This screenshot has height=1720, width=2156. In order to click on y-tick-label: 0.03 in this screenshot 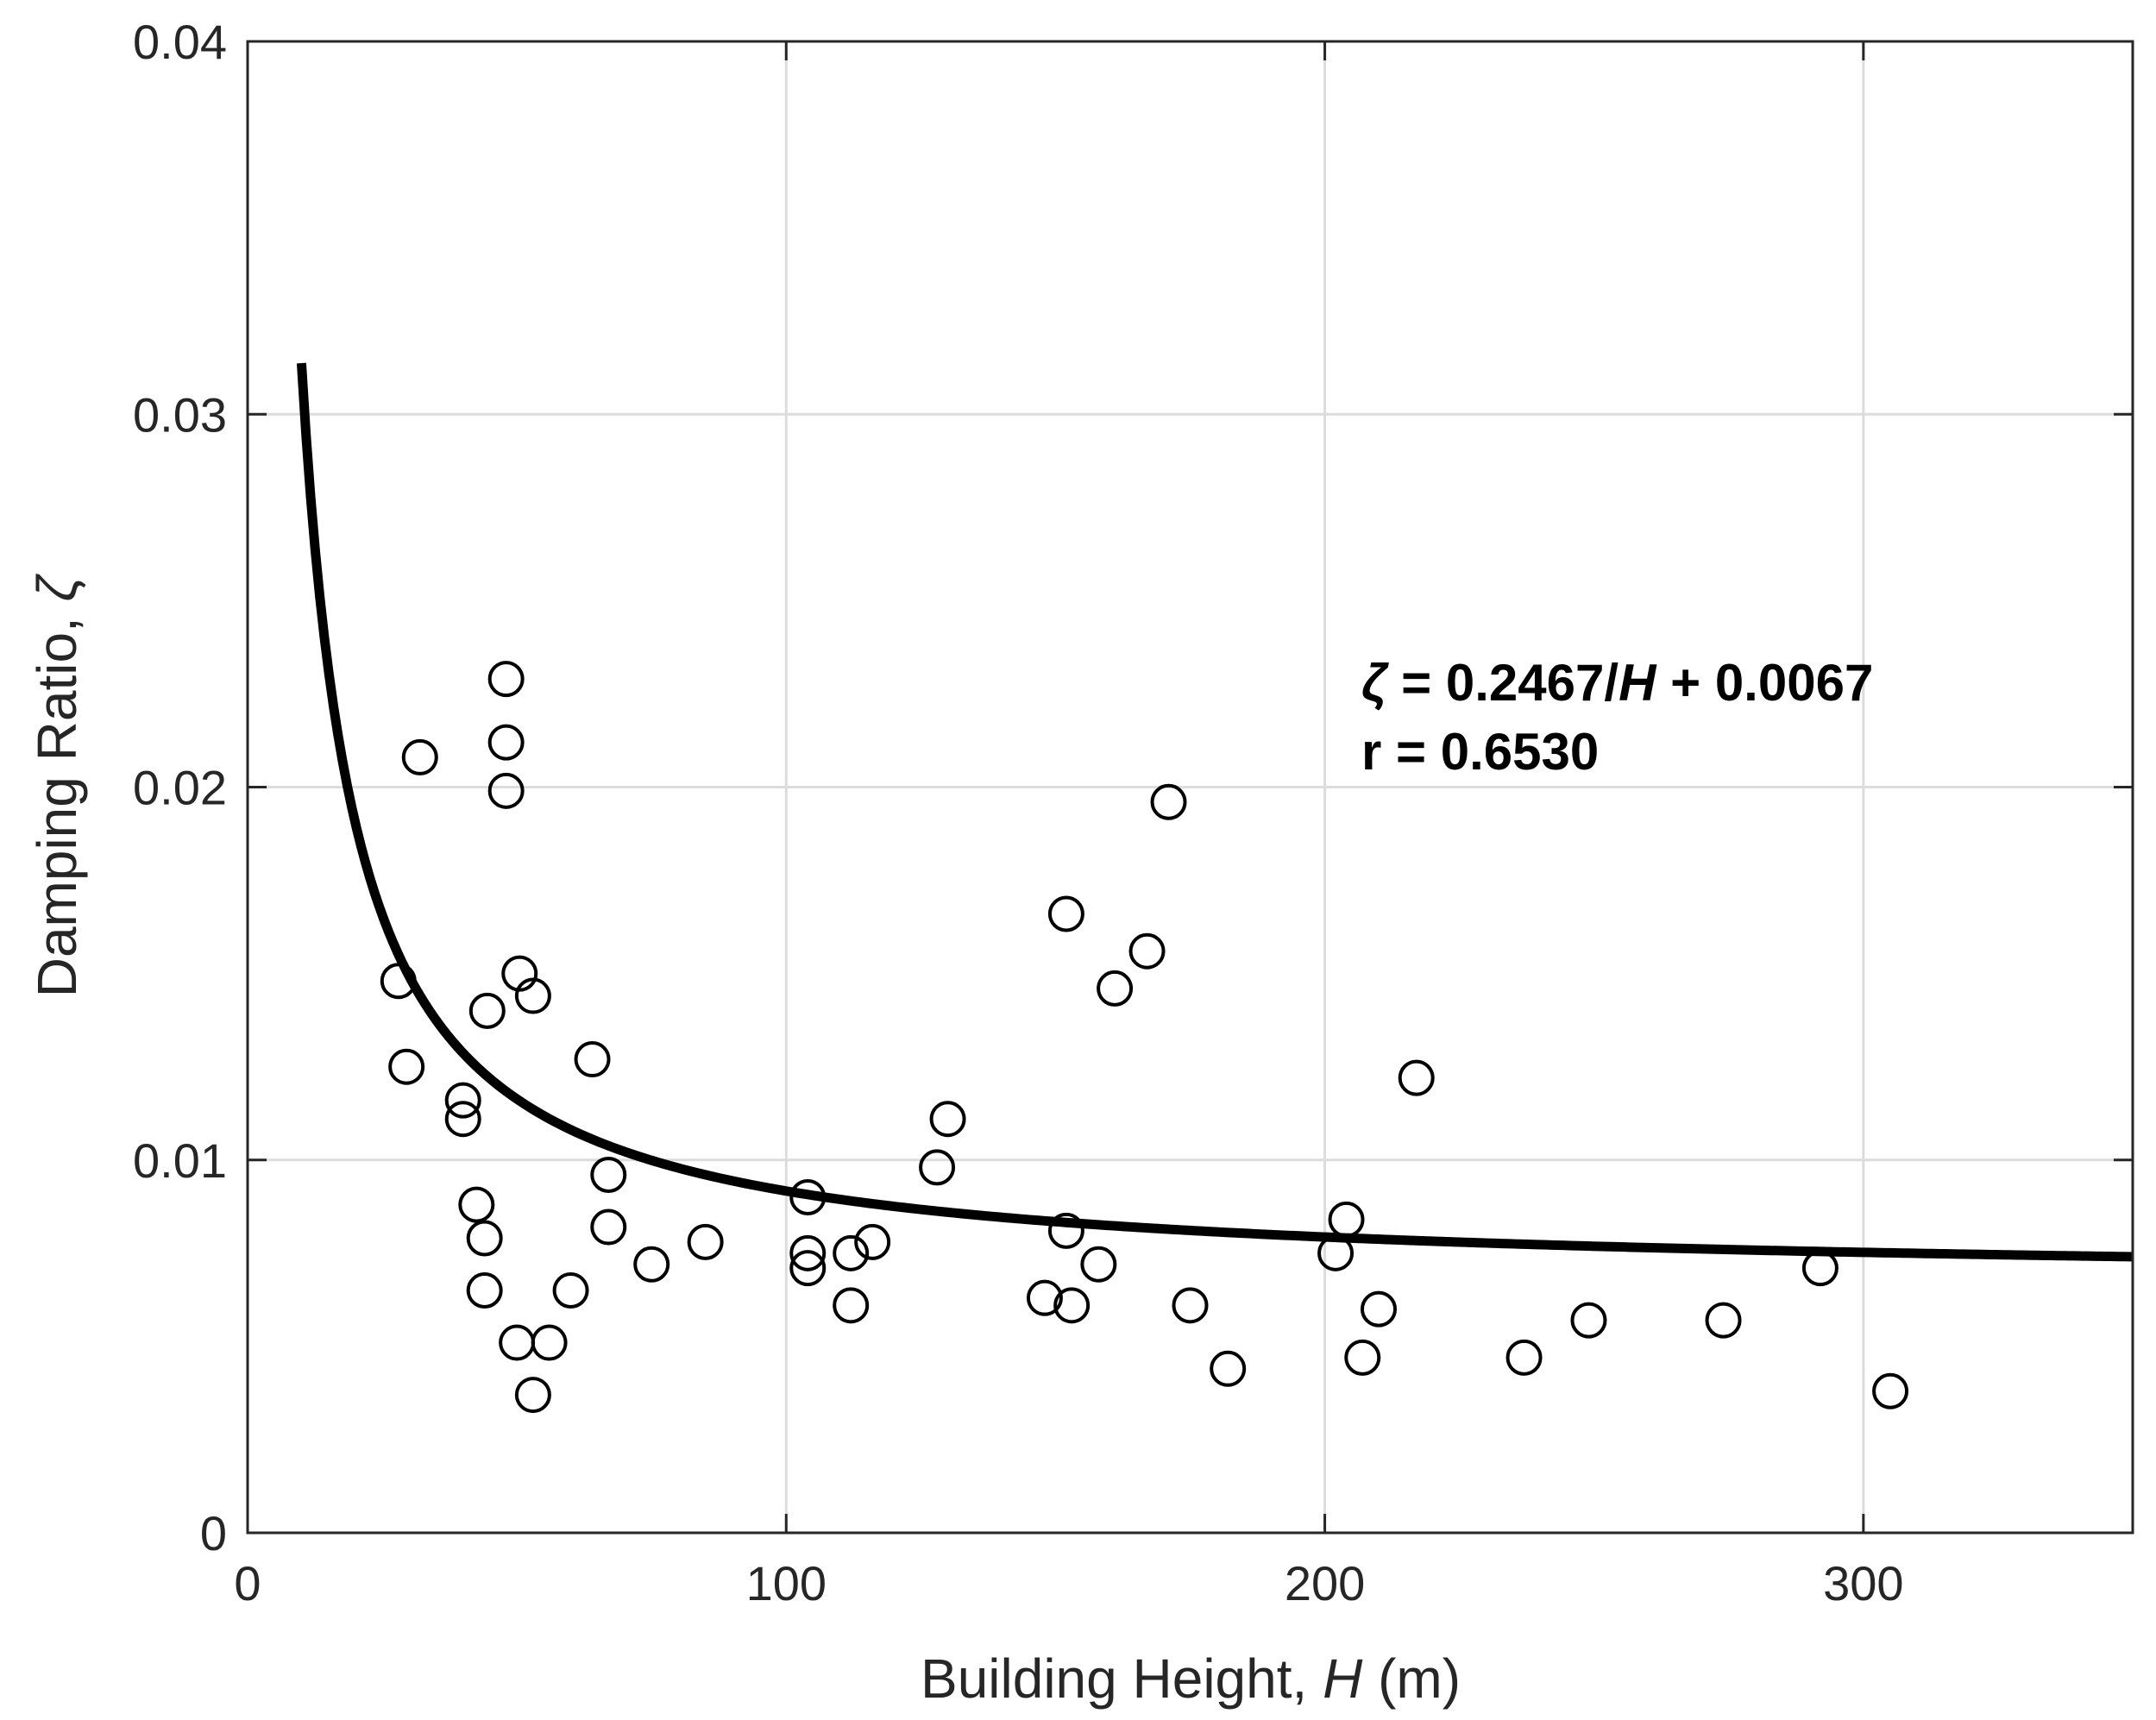, I will do `click(180, 415)`.